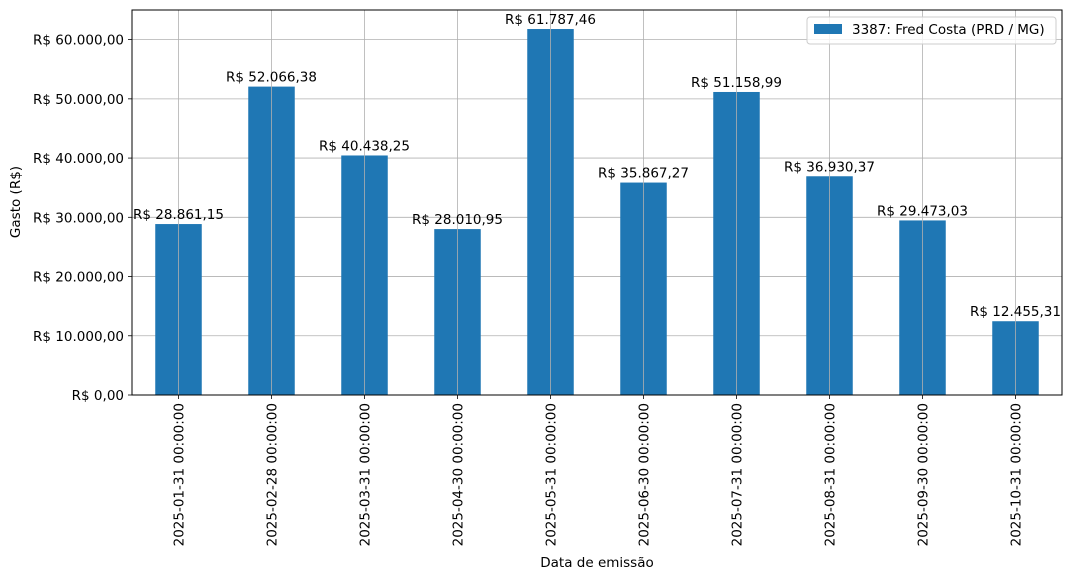 The width and height of the screenshot is (1072, 580). I want to click on data-label: R$ 36.930,37, so click(829, 167).